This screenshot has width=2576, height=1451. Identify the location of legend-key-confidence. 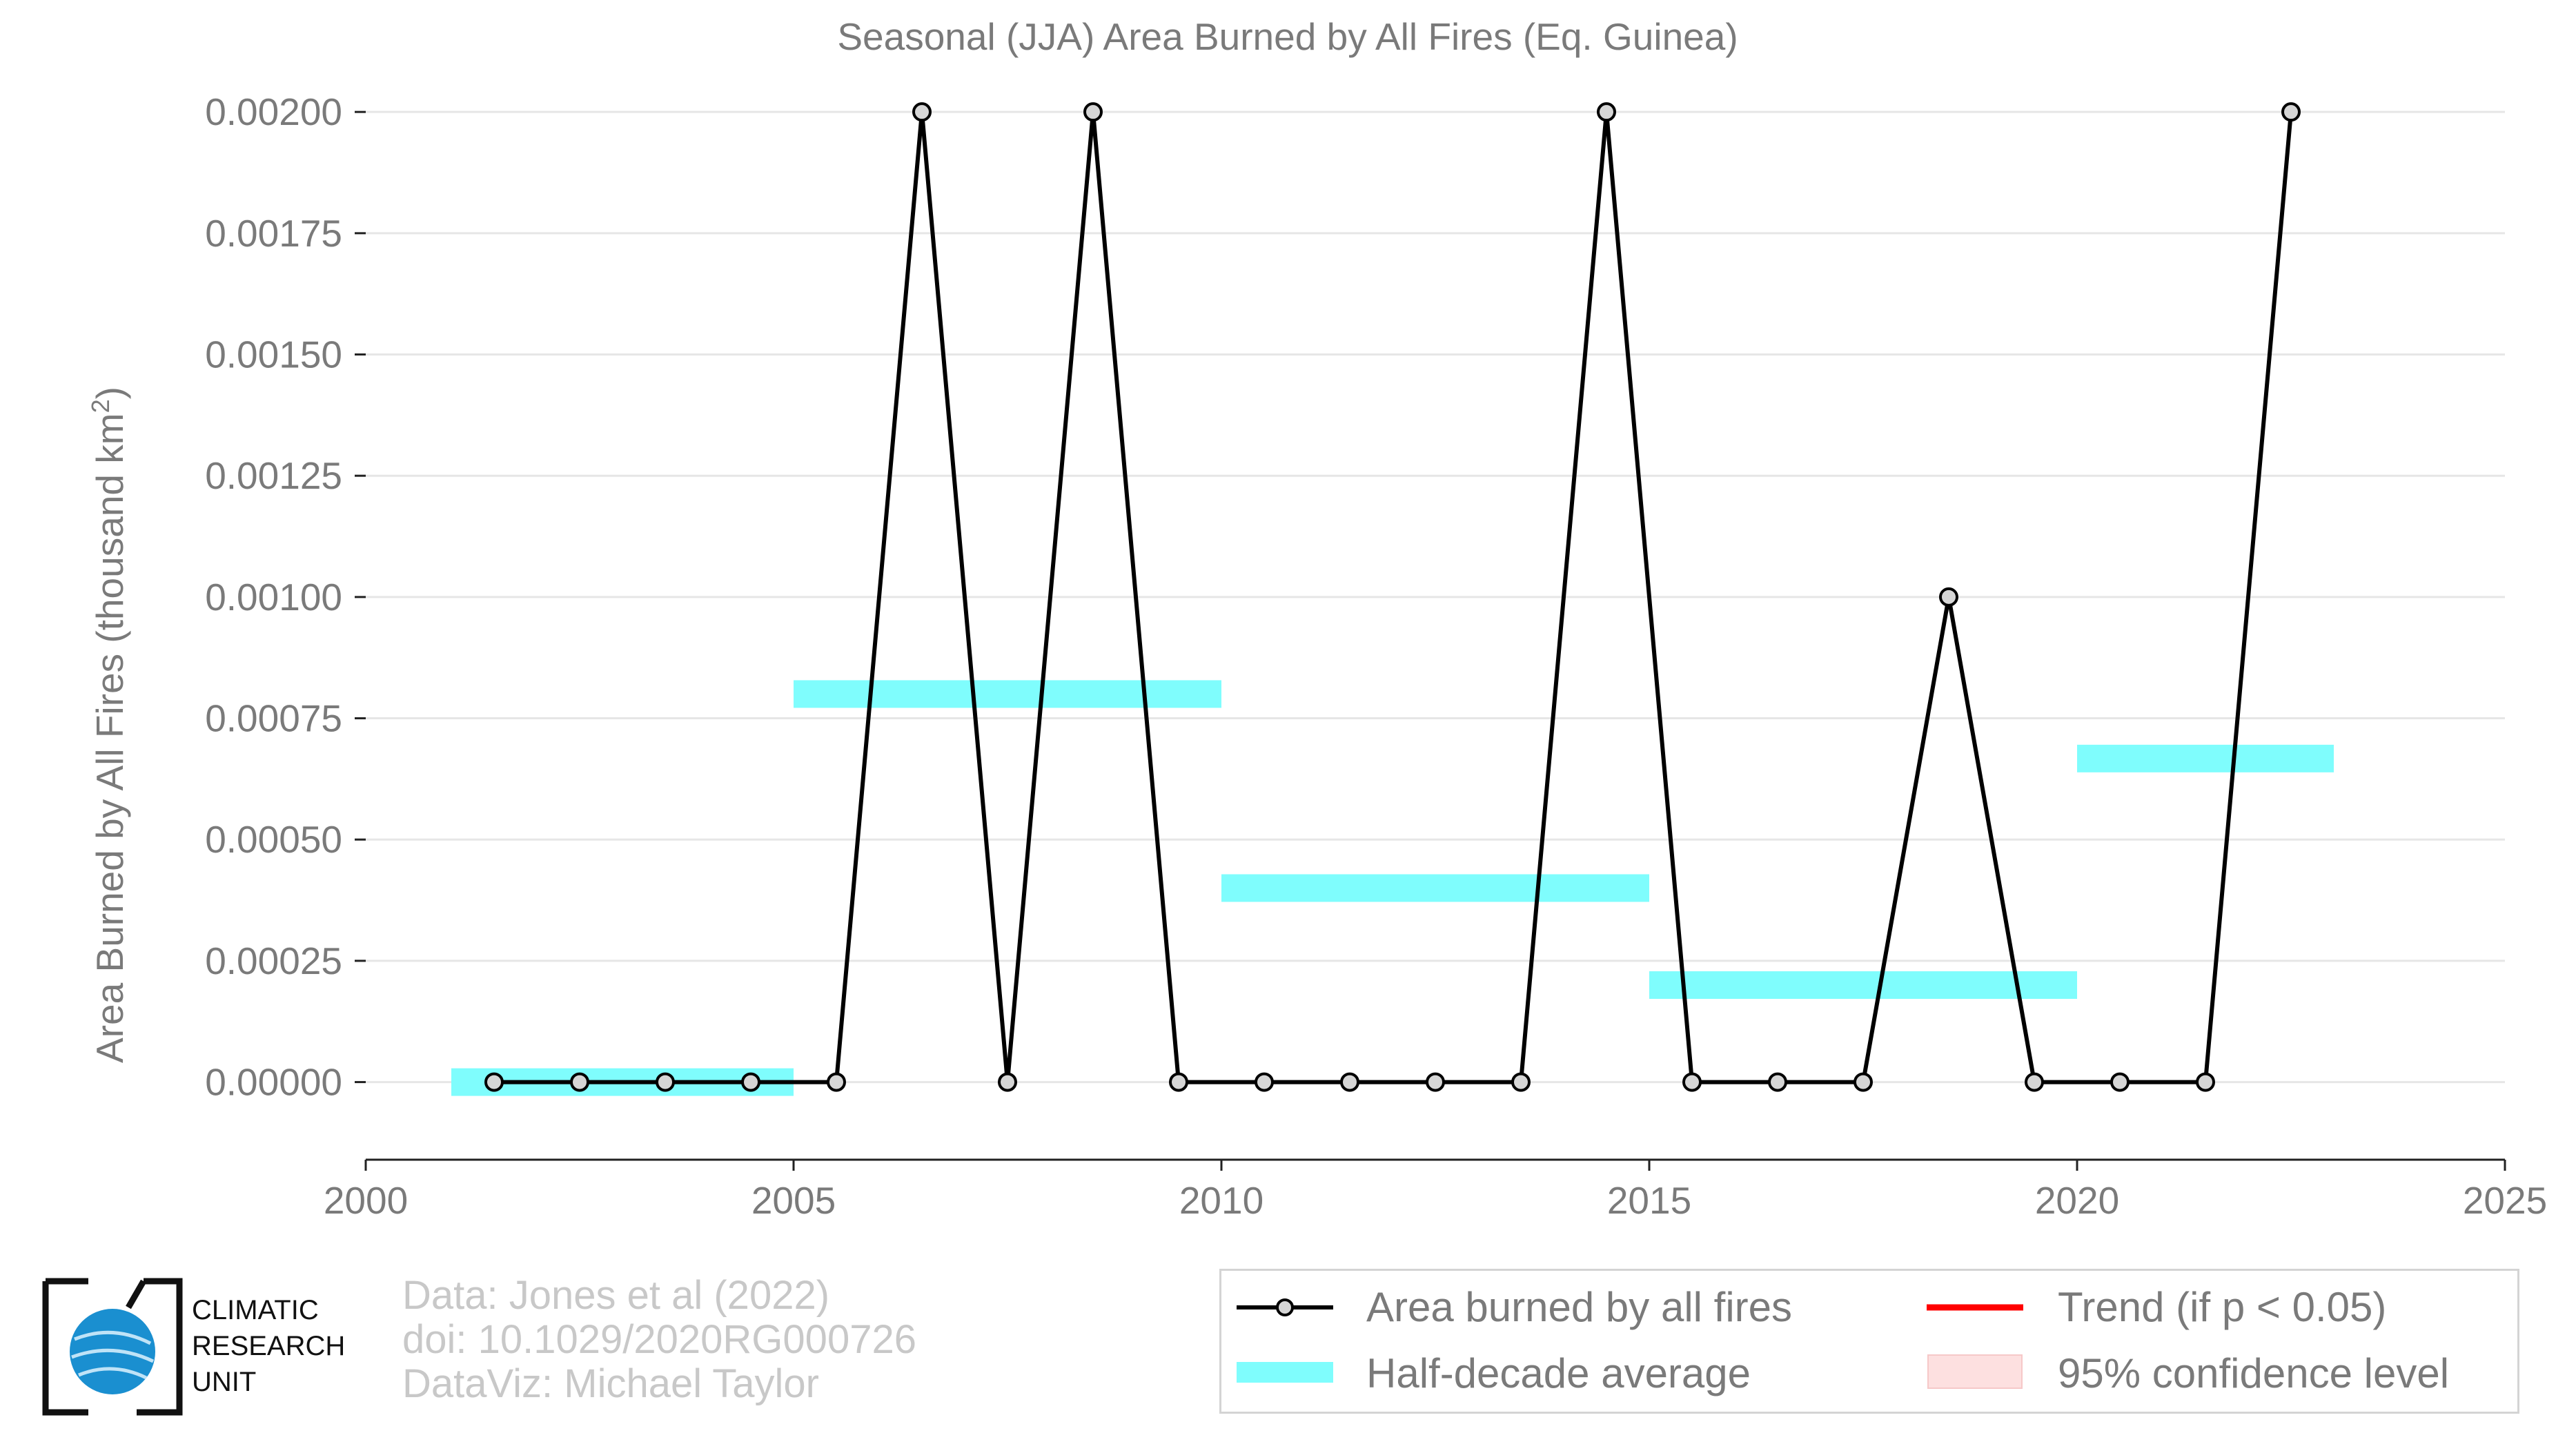
(1975, 1371).